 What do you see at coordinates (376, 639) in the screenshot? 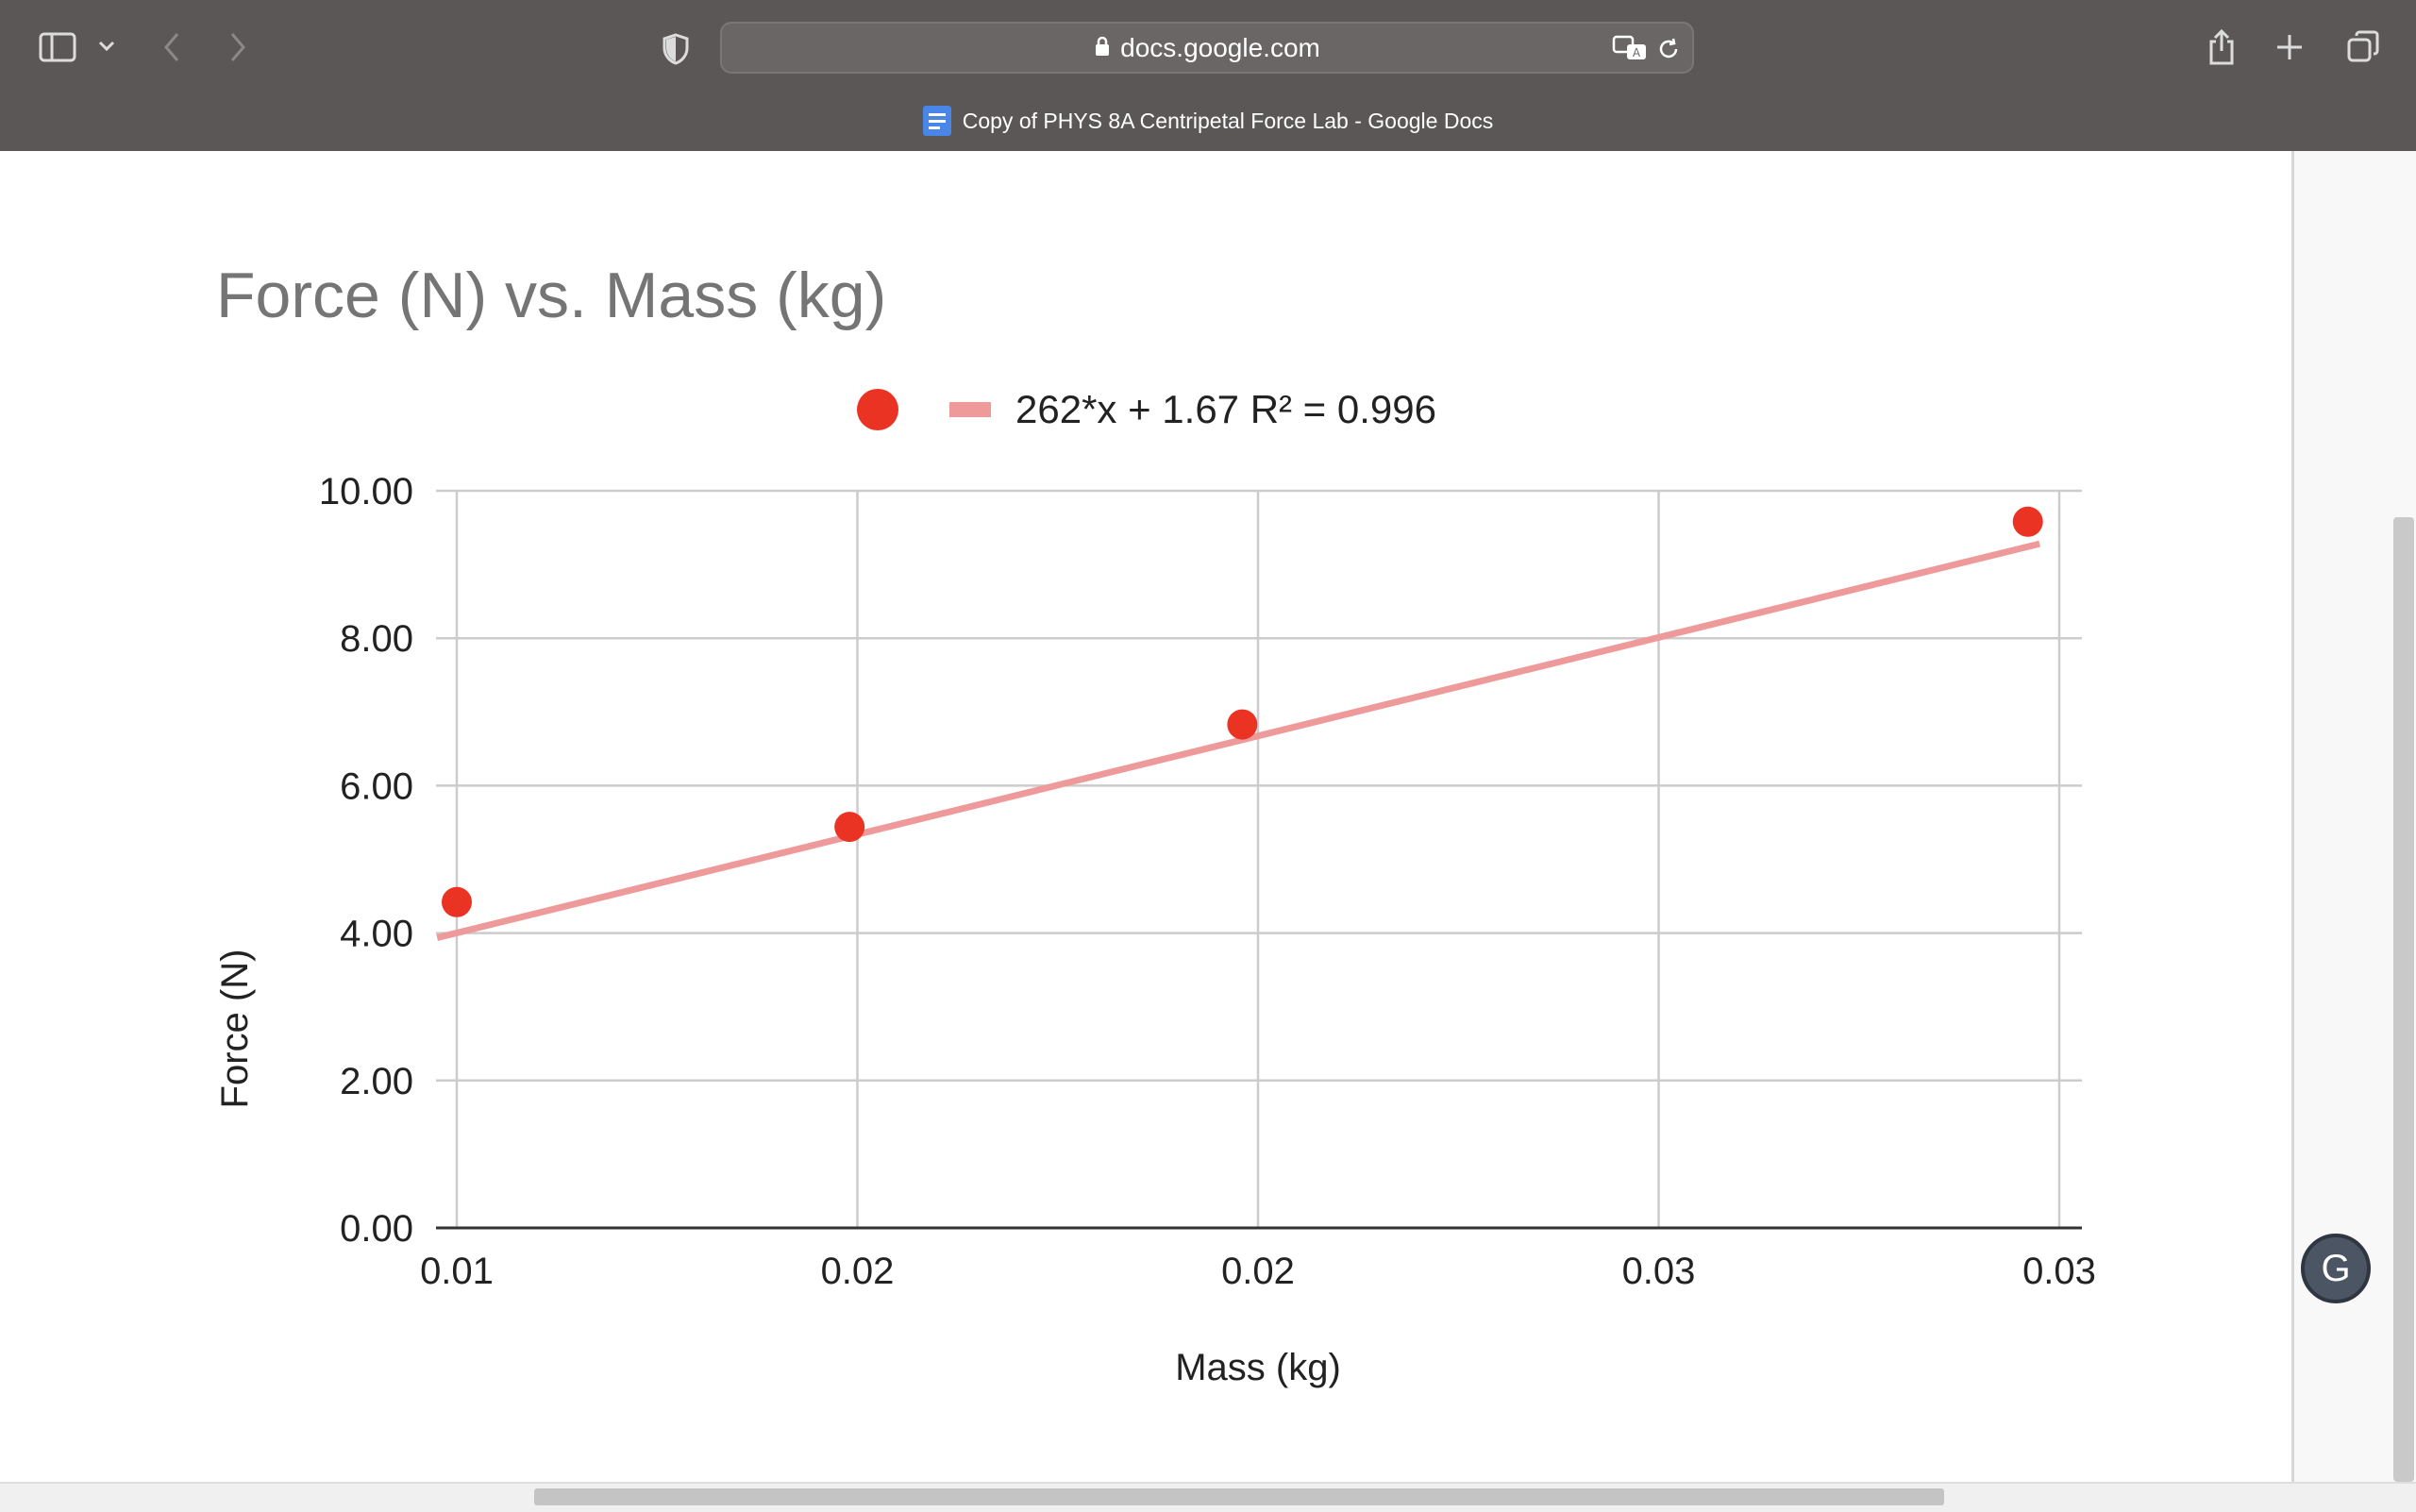
I see `y-tick-label: 8.00` at bounding box center [376, 639].